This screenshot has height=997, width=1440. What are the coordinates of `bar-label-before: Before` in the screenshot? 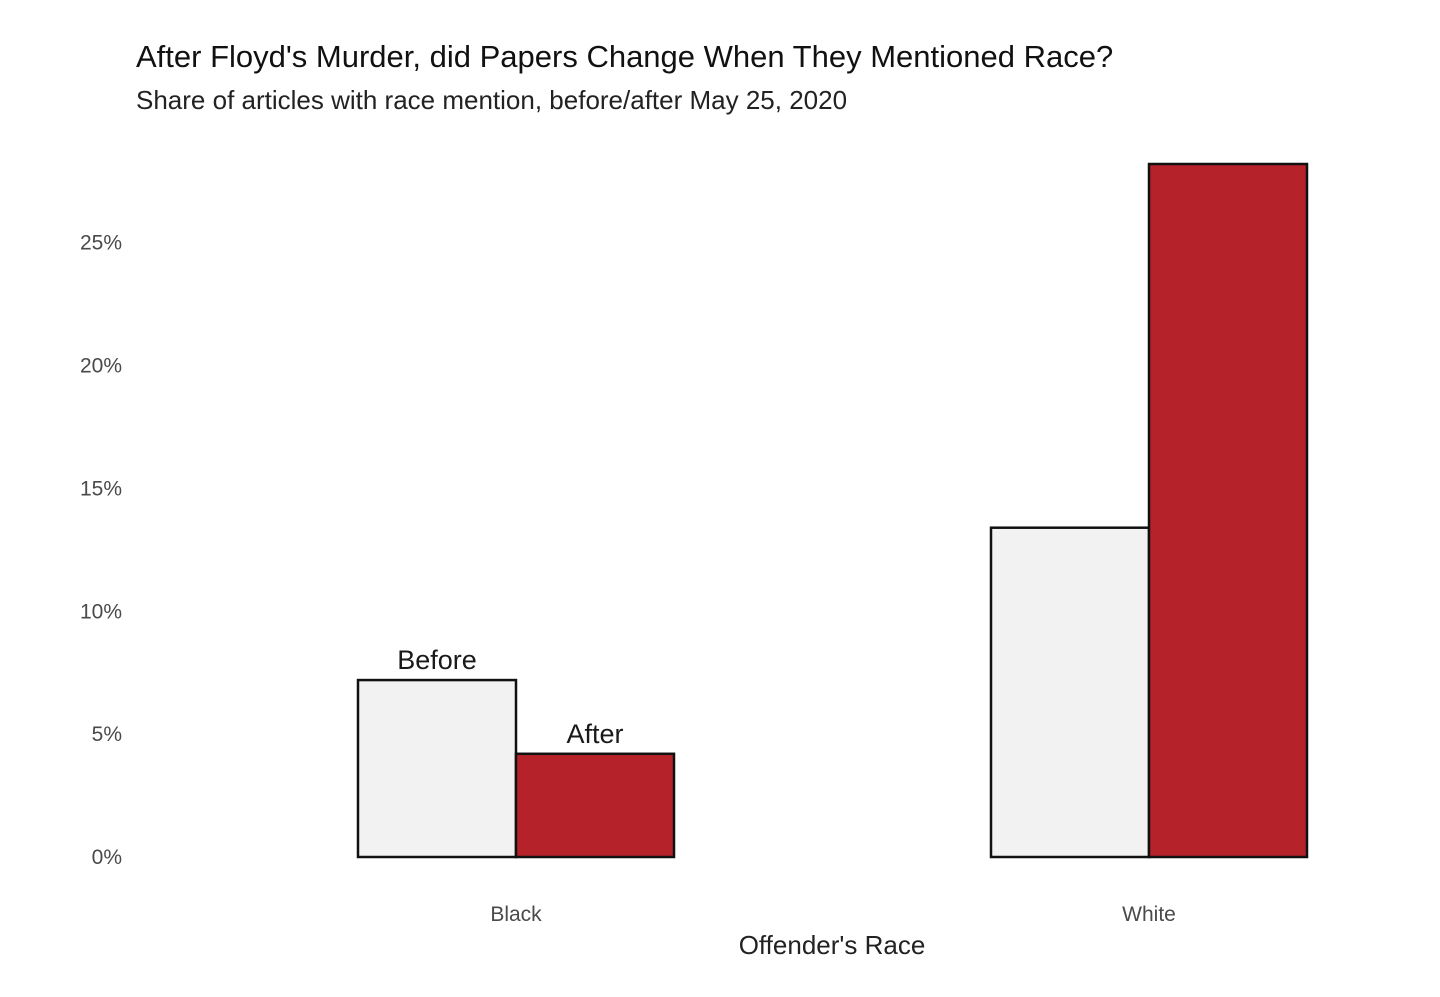 It's located at (437, 660).